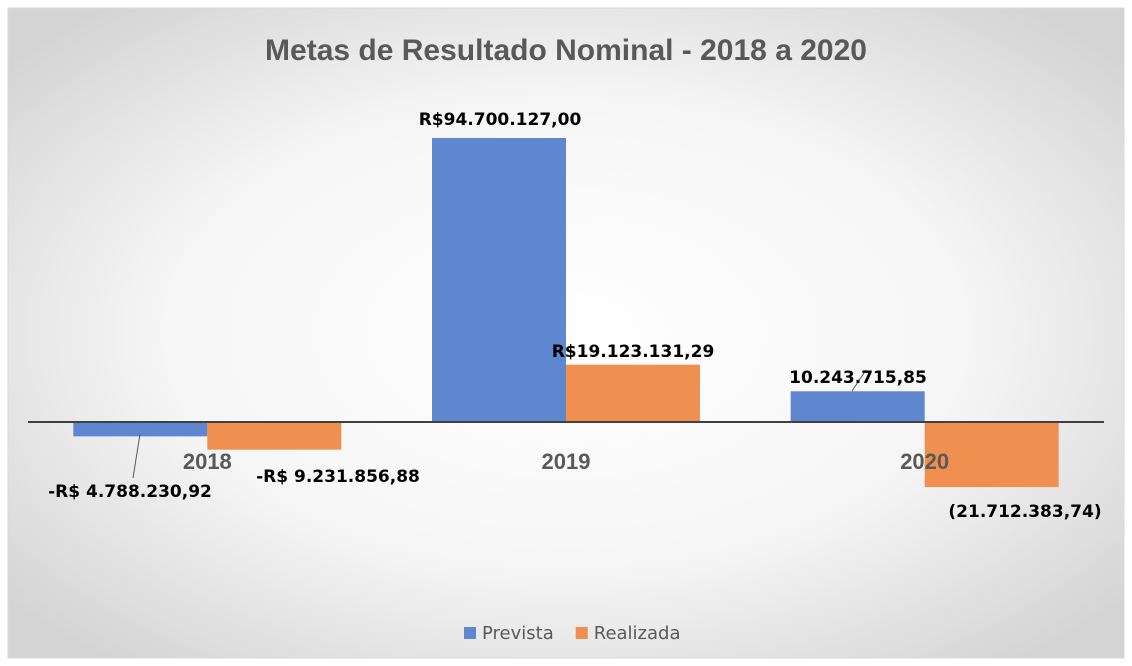 This screenshot has height=666, width=1132. Describe the element at coordinates (338, 477) in the screenshot. I see `data-label: -R$ 9.231.856,88` at that location.